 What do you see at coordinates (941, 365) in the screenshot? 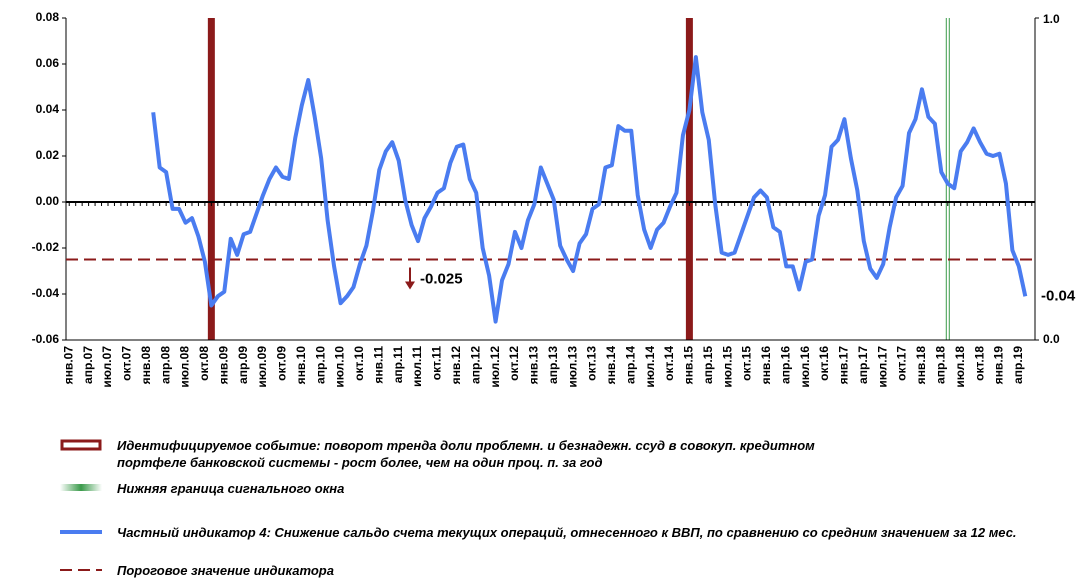
I see `x-tick-label: апр.18` at bounding box center [941, 365].